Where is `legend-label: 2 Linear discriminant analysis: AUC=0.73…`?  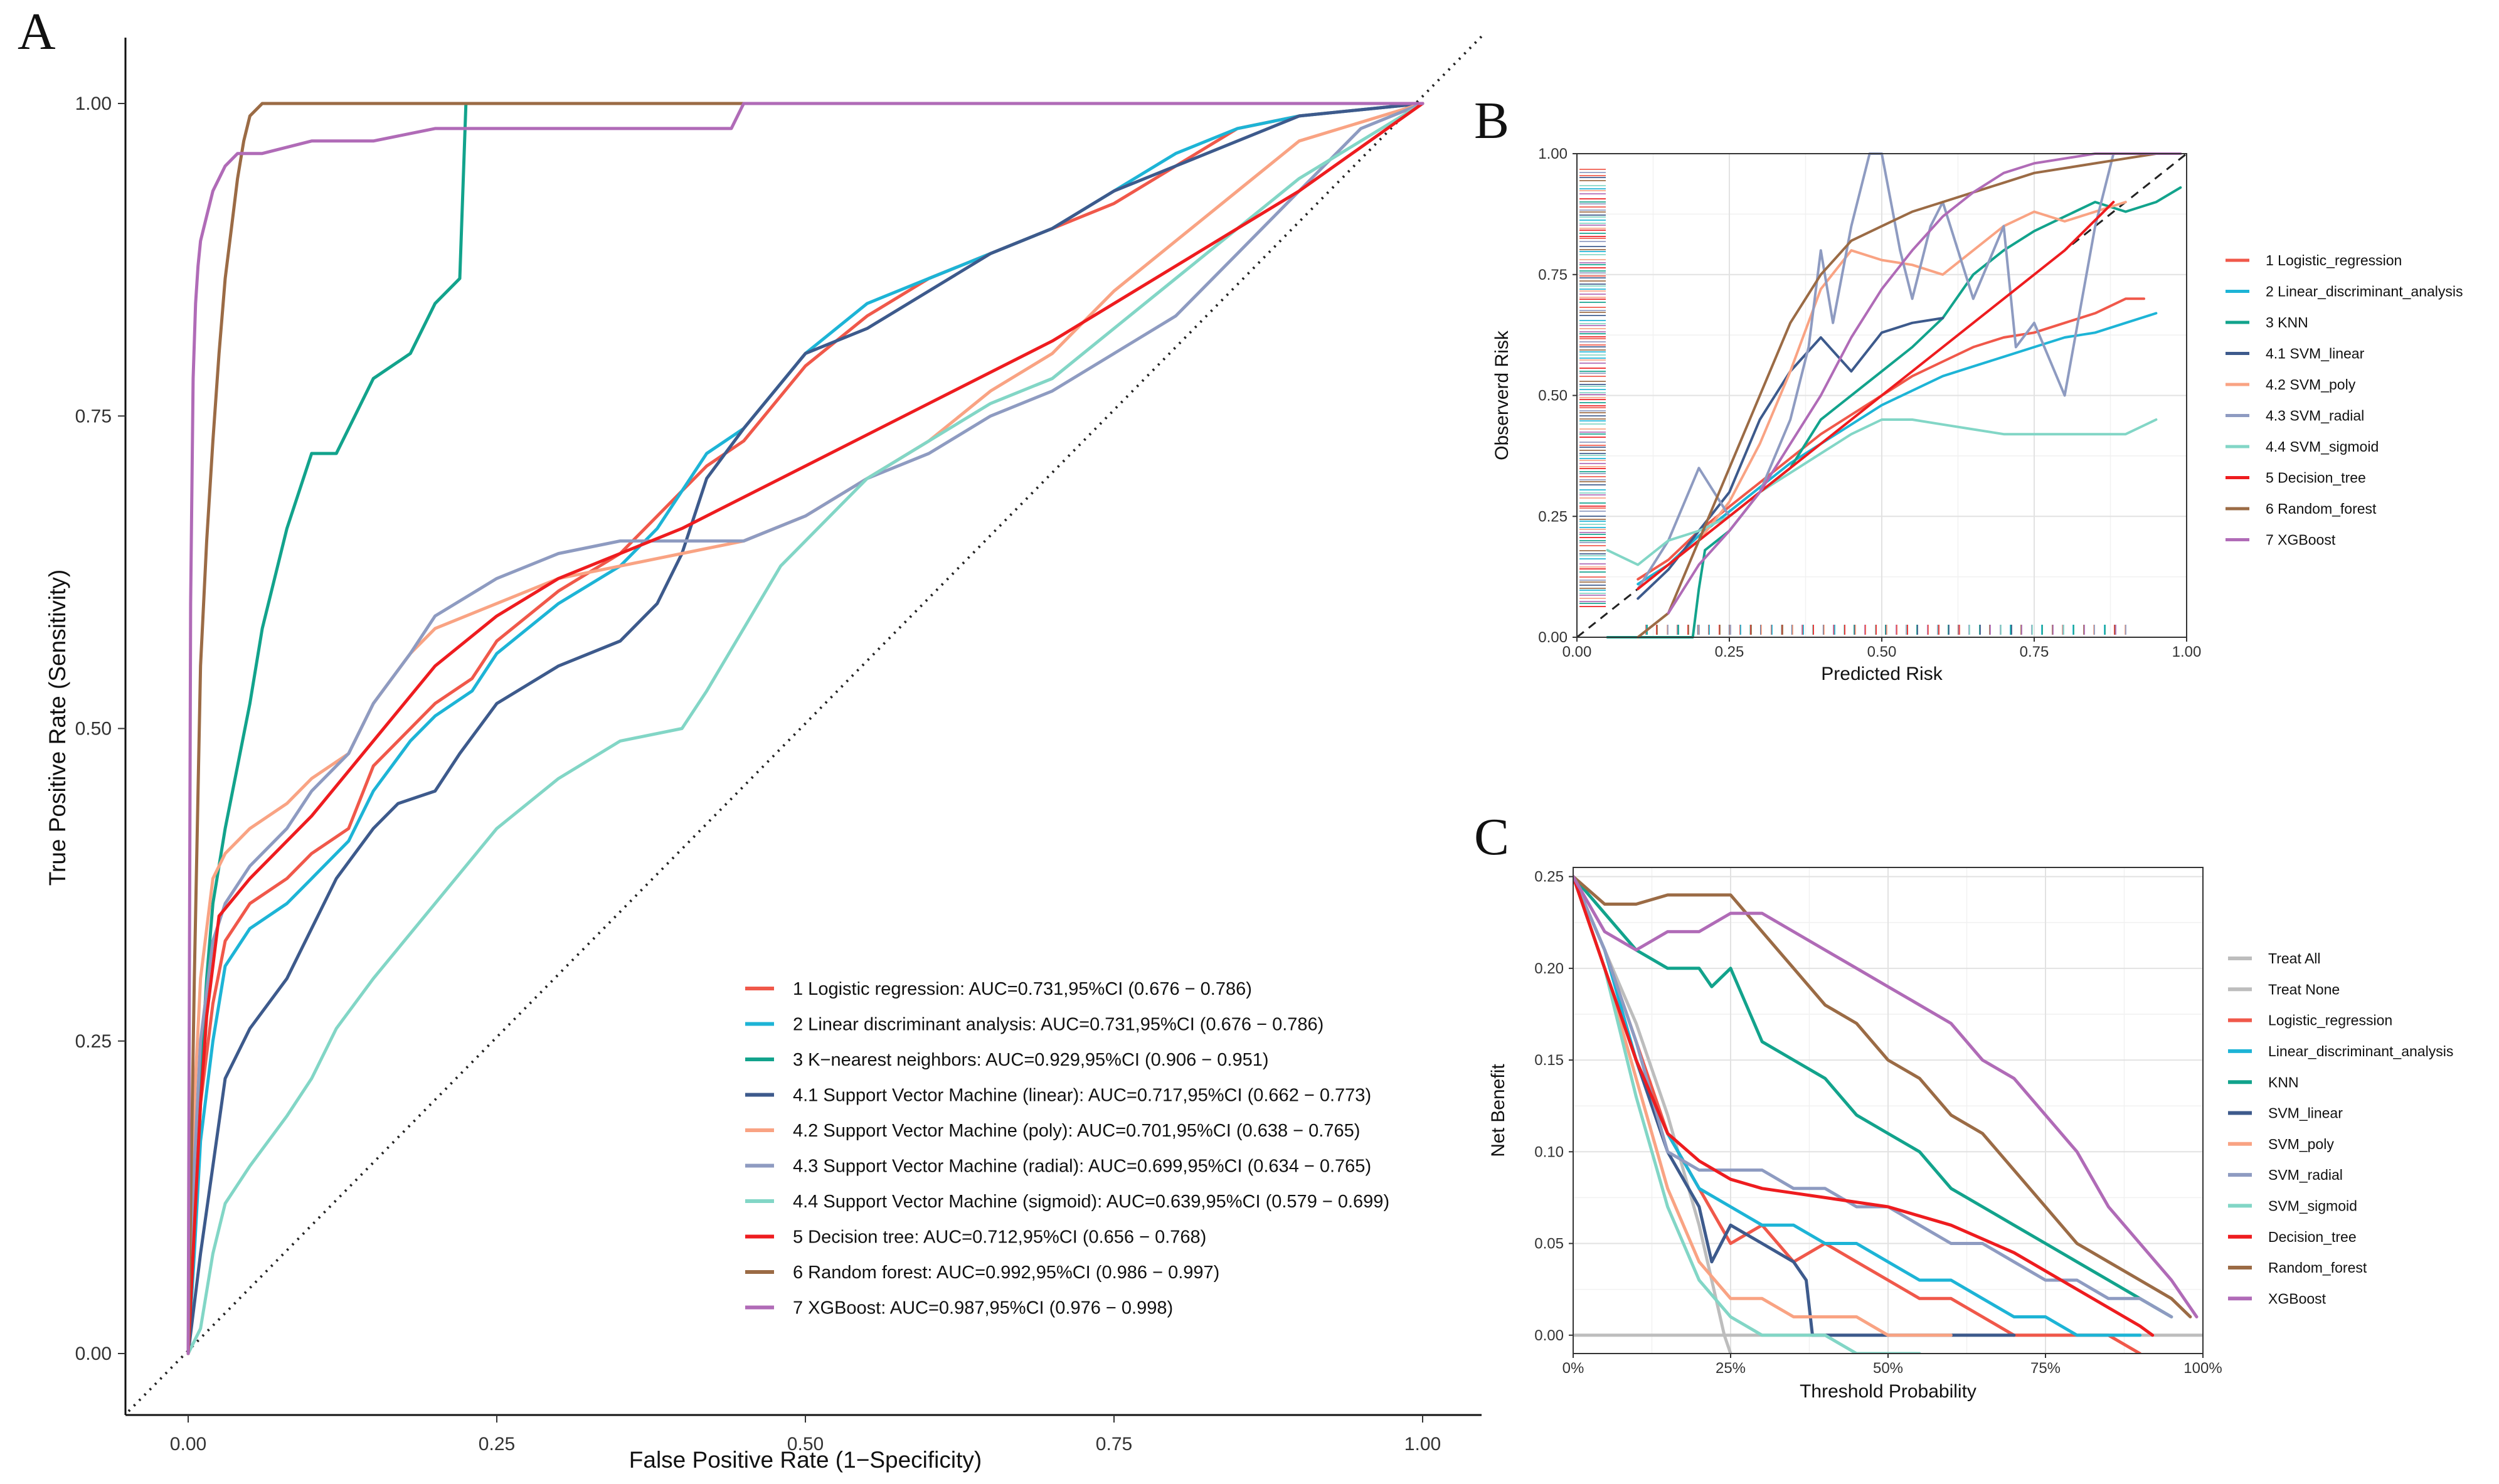
legend-label: 2 Linear discriminant analysis: AUC=0.73… is located at coordinates (1058, 1025).